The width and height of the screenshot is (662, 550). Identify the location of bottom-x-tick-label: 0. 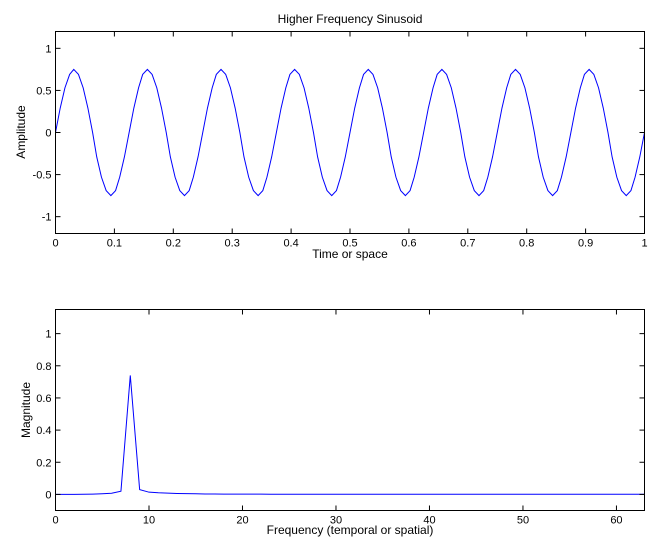
(55, 521).